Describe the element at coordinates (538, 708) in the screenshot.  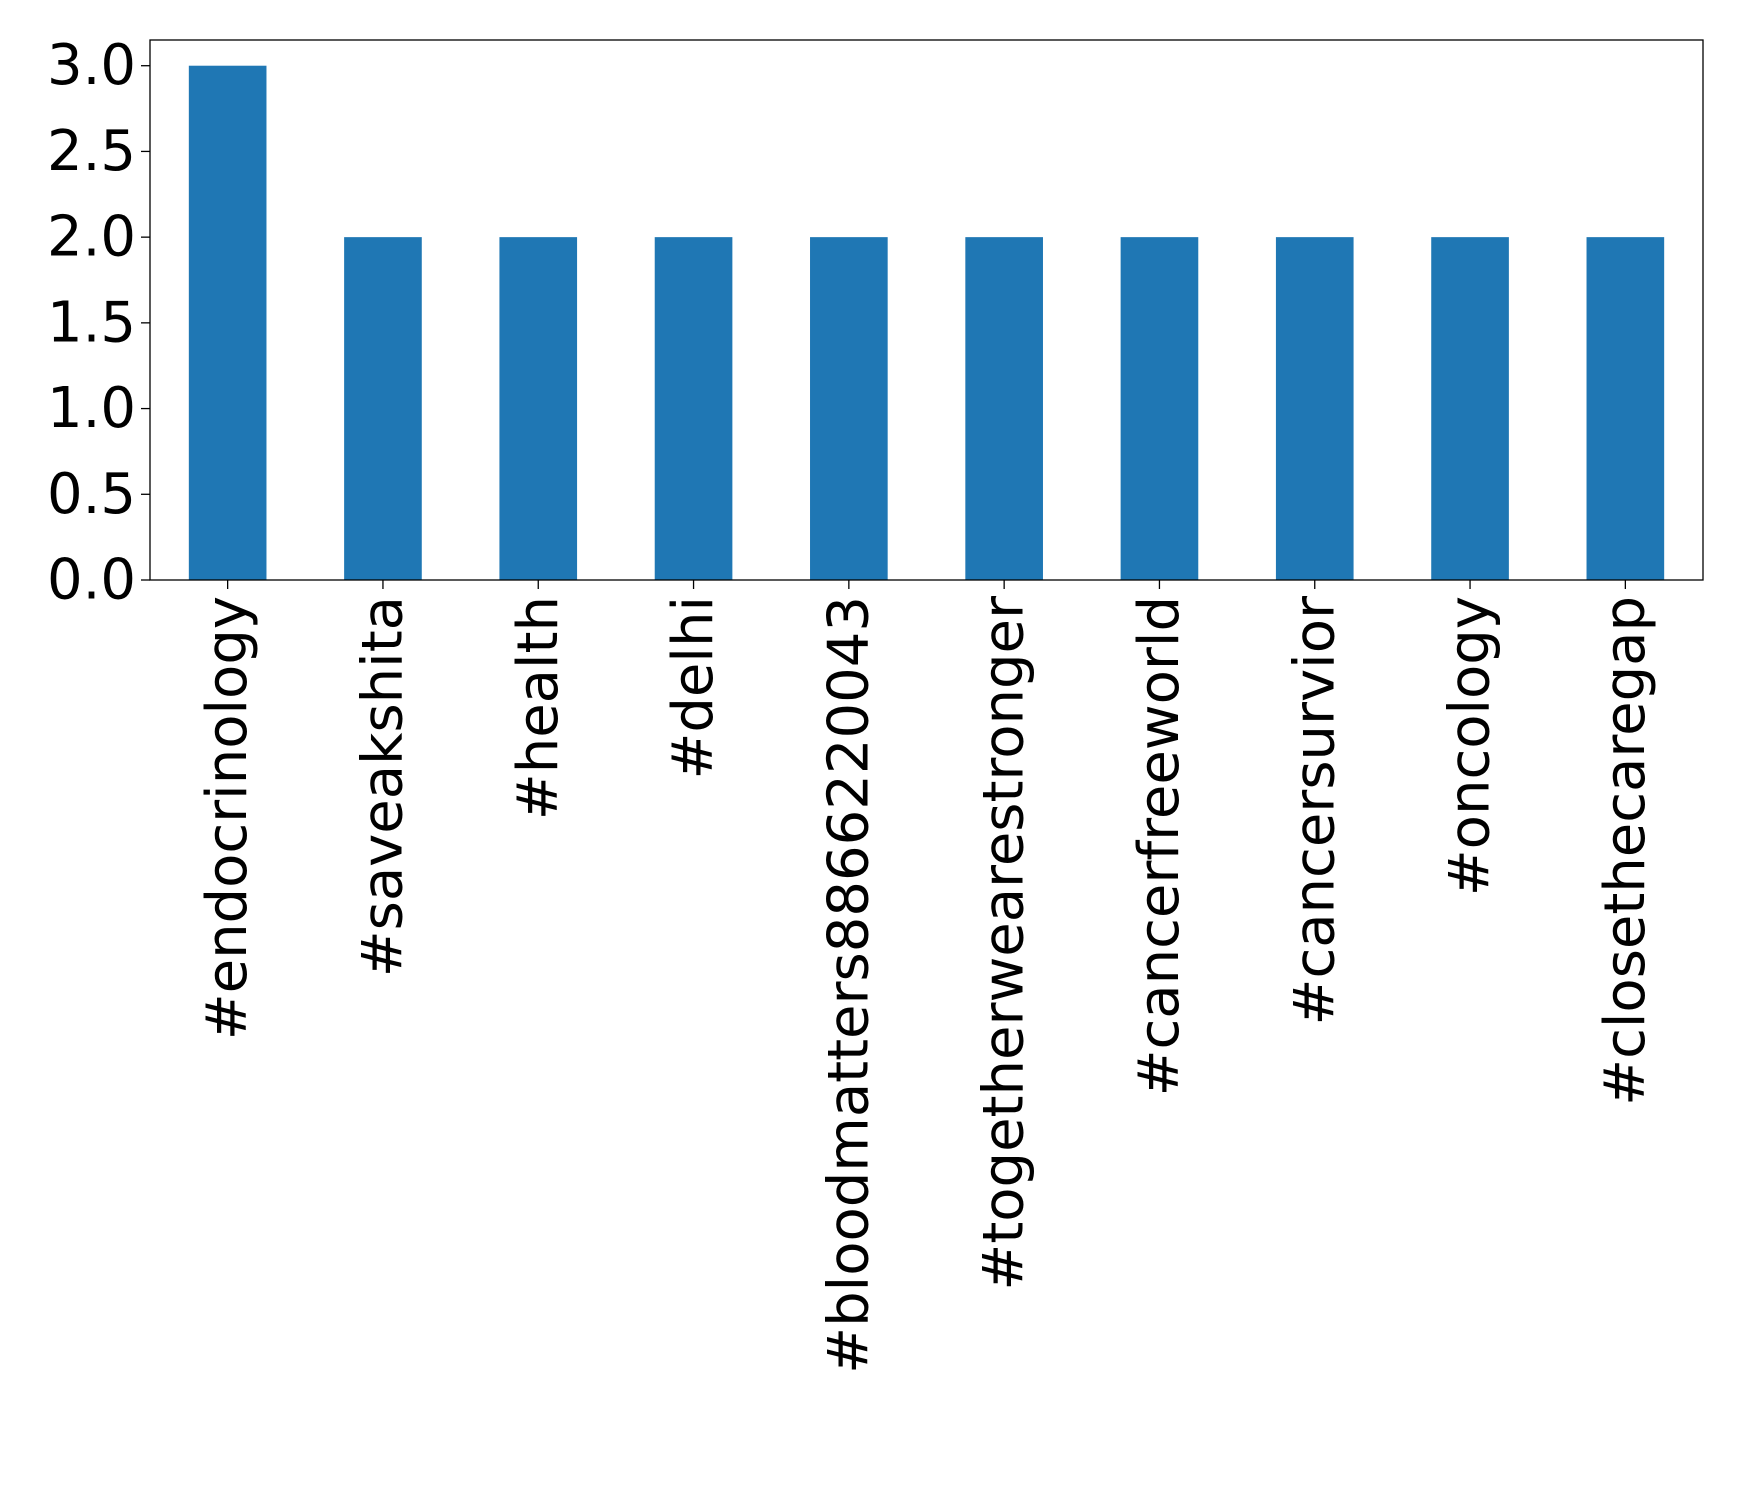
I see `x-tick-label: #health` at that location.